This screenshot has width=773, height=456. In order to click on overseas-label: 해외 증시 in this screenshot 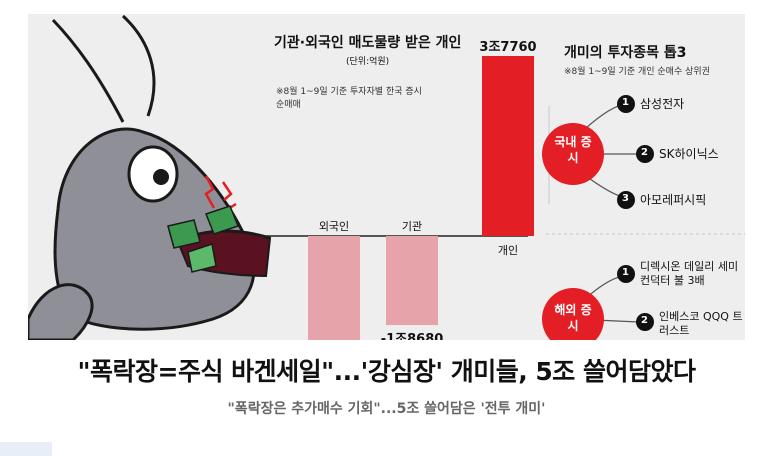, I will do `click(573, 318)`.